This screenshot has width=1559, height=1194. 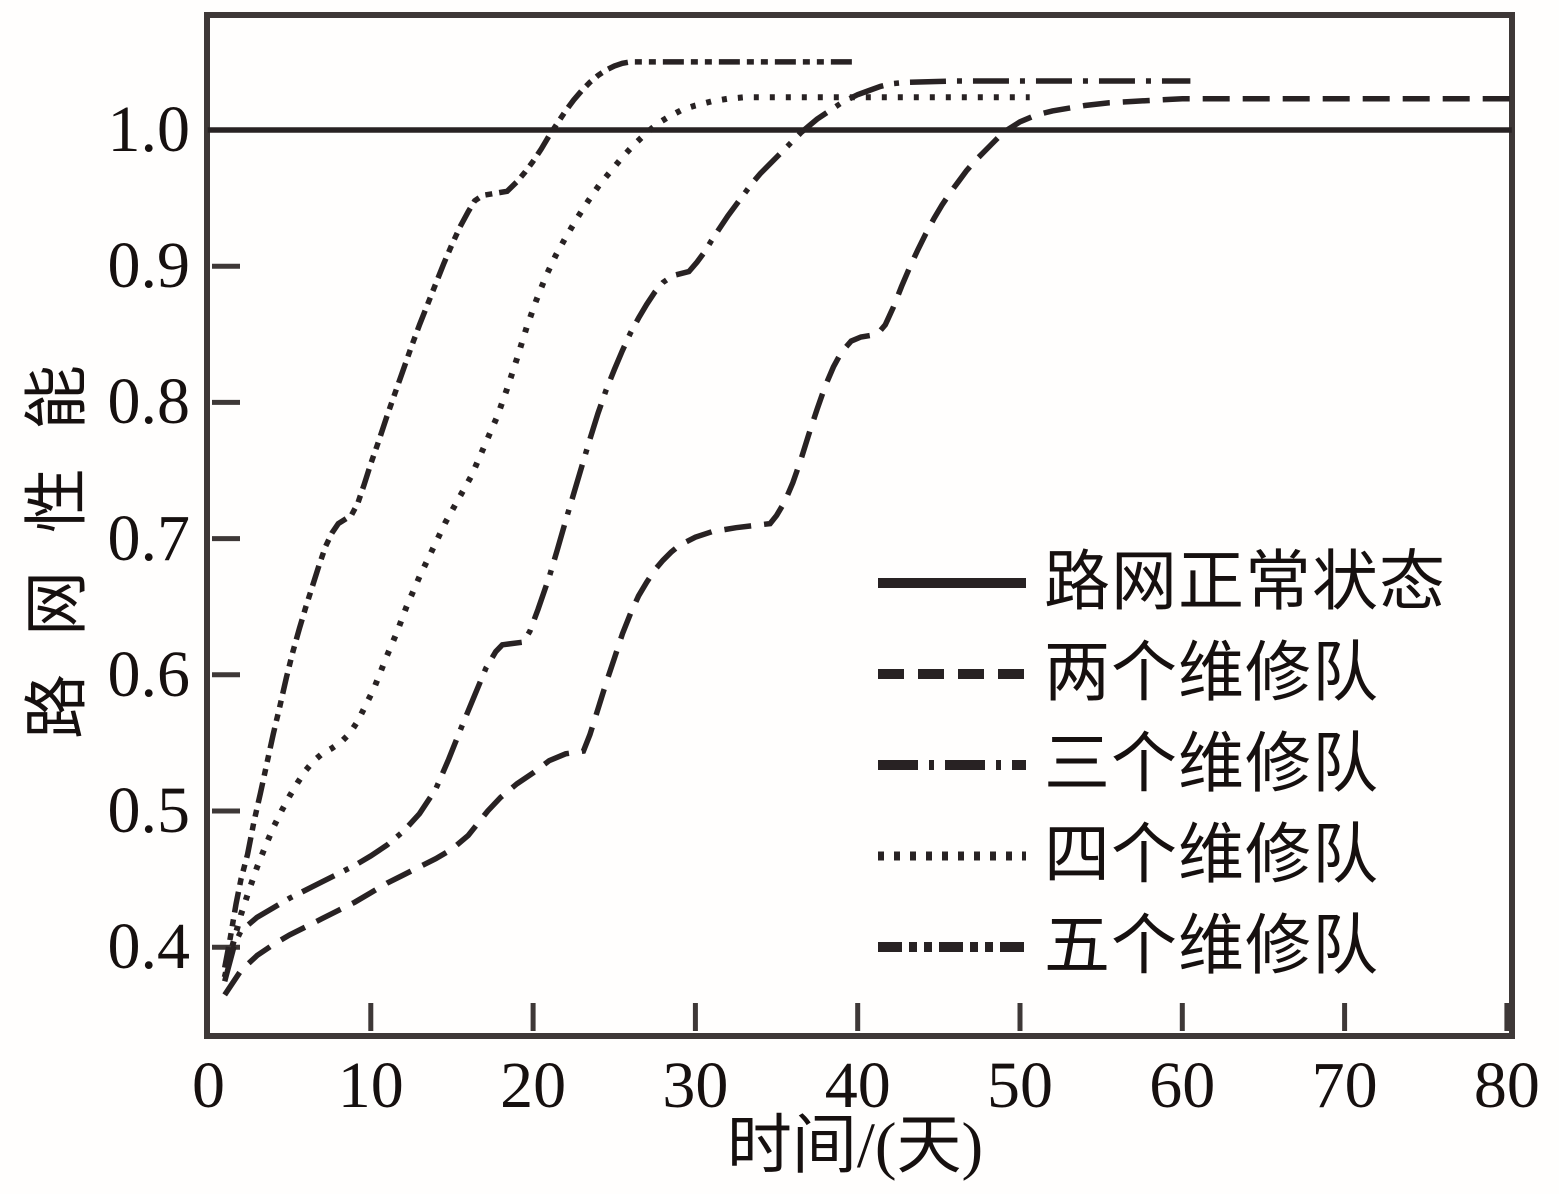 What do you see at coordinates (149, 129) in the screenshot?
I see `y-tick-label-1.0: 1.0` at bounding box center [149, 129].